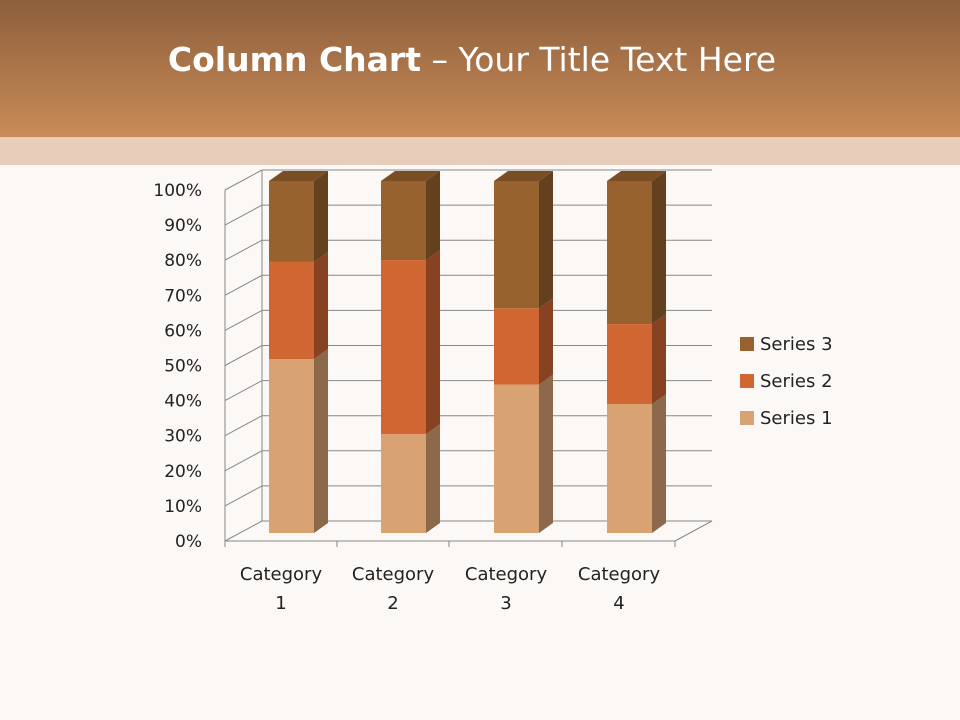 This screenshot has width=960, height=720. Describe the element at coordinates (183, 367) in the screenshot. I see `y-tick-label: 50%` at that location.